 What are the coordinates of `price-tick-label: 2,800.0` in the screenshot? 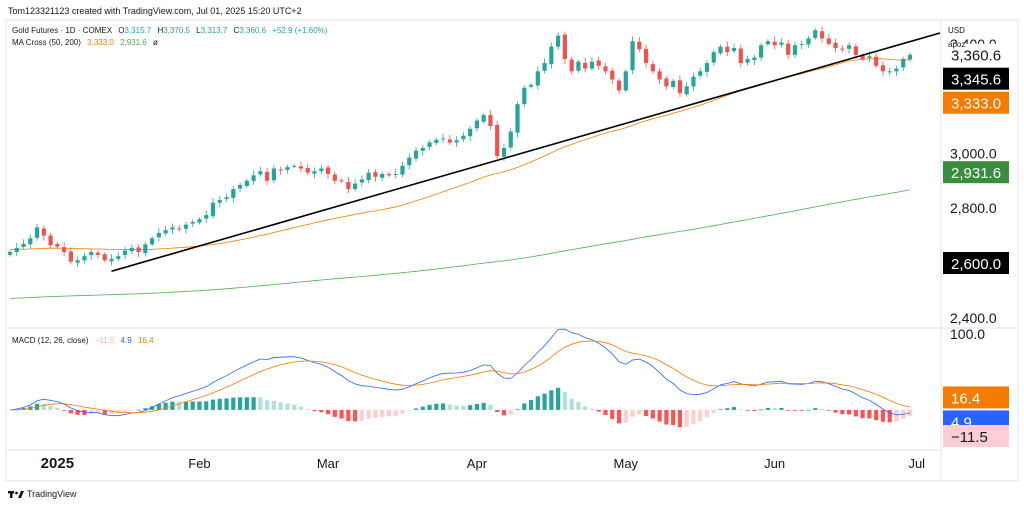 It's located at (973, 208).